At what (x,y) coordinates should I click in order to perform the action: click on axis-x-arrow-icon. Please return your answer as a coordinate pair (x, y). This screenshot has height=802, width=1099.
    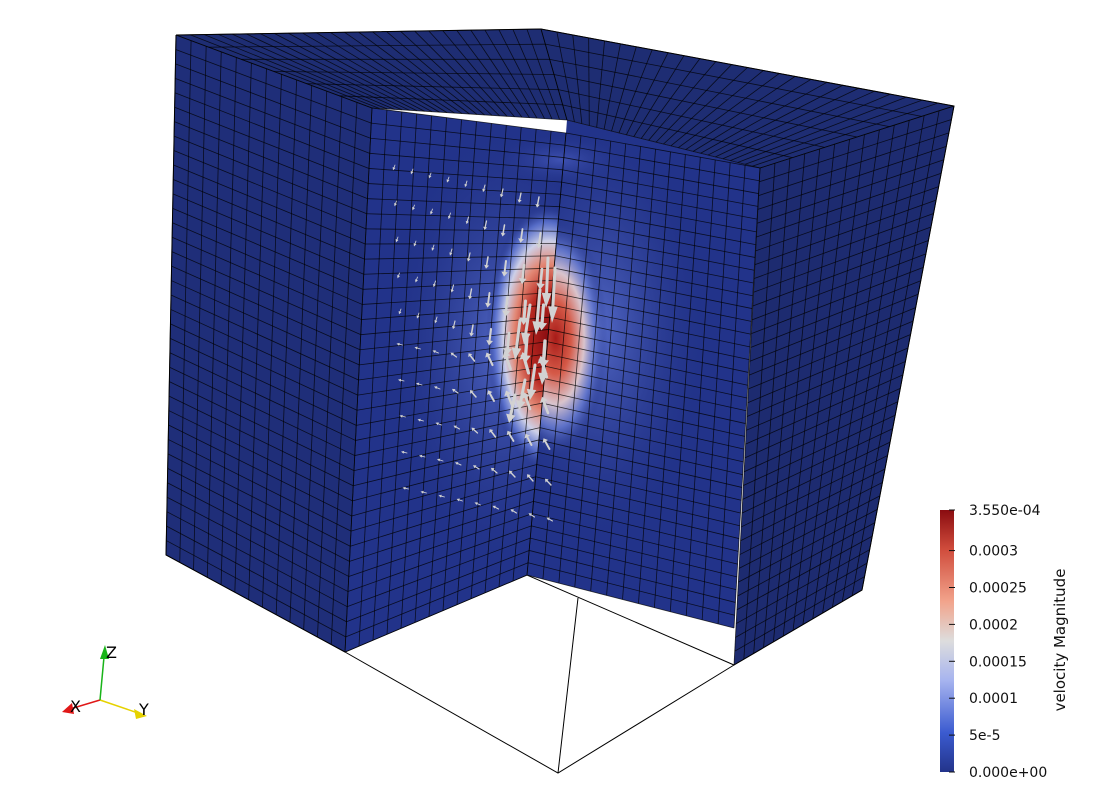
    Looking at the image, I should click on (68, 708).